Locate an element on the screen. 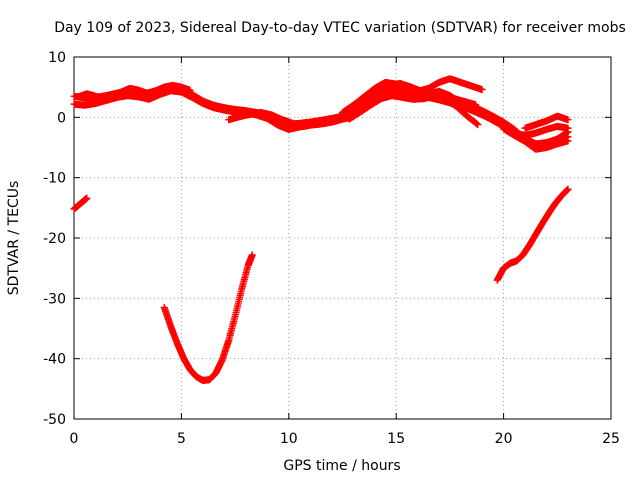 Image resolution: width=640 pixels, height=480 pixels. y-tick-label: -20 is located at coordinates (54, 239).